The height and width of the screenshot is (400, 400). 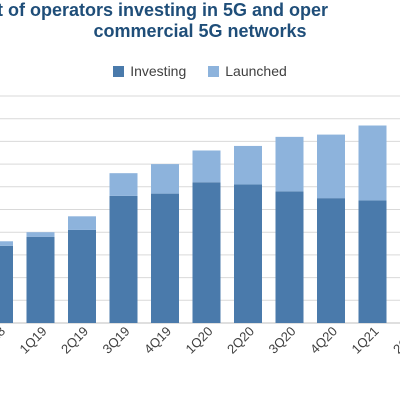 I want to click on legend-label-launched: Launched, so click(x=256, y=71).